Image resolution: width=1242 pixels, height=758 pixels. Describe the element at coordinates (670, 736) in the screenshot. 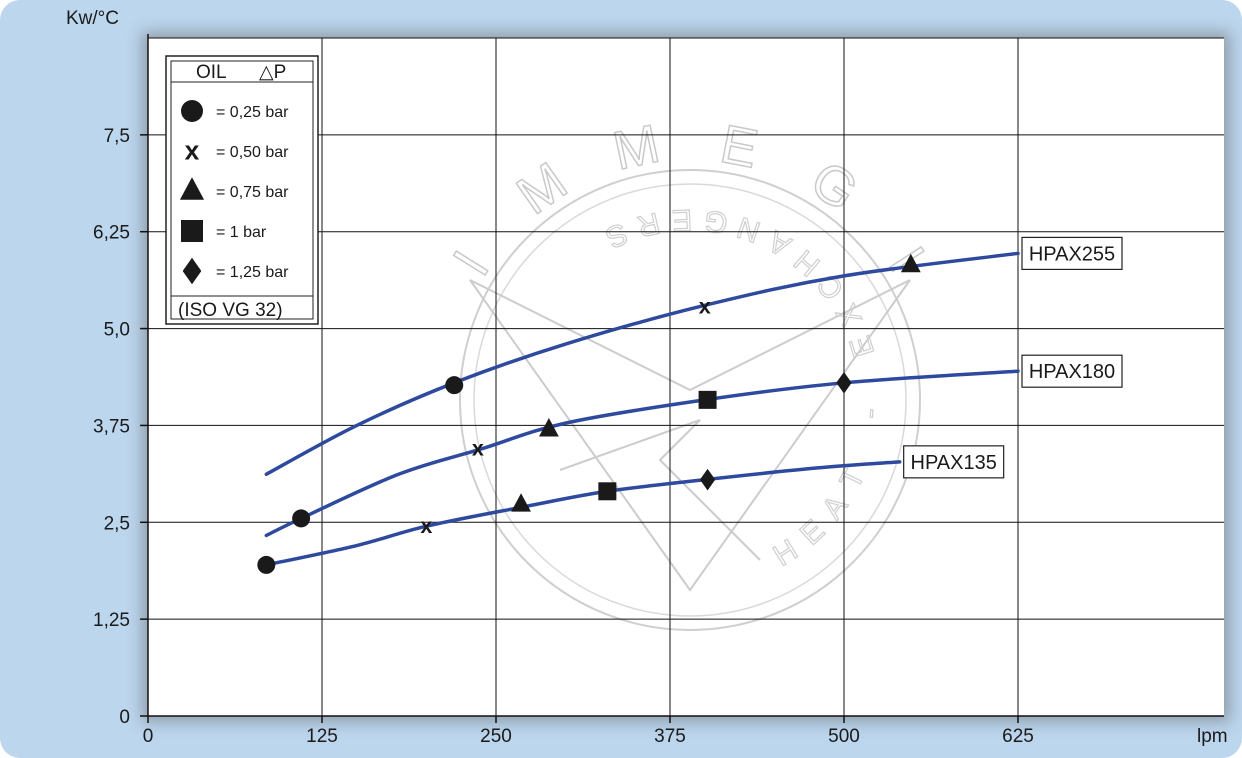

I see `x-tick-label: 375` at that location.